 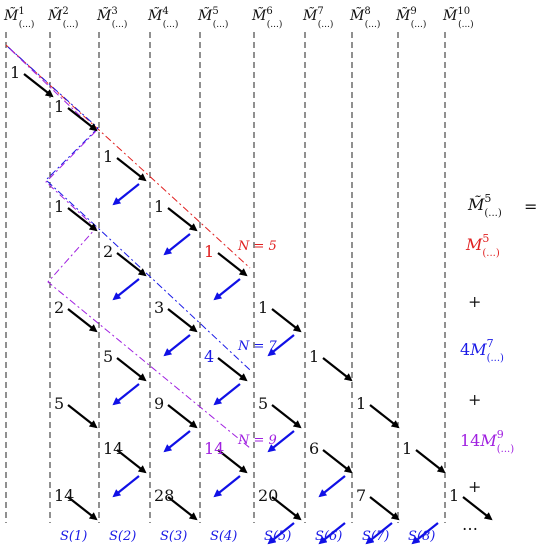 What do you see at coordinates (268, 495) in the screenshot?
I see `triangle-entry: 20` at bounding box center [268, 495].